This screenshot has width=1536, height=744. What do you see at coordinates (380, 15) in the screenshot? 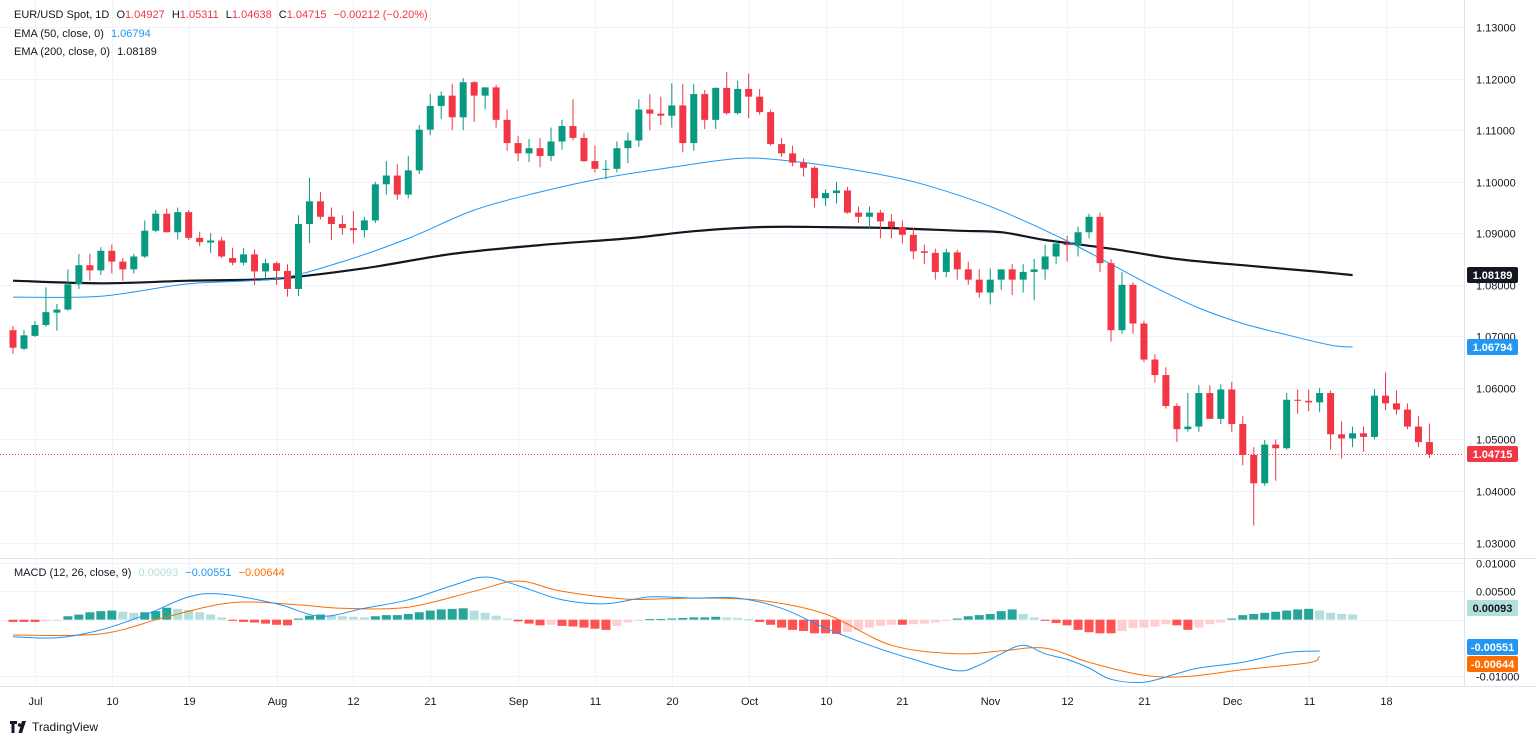
I see `change-value: −0.00212 (−0.20%)` at bounding box center [380, 15].